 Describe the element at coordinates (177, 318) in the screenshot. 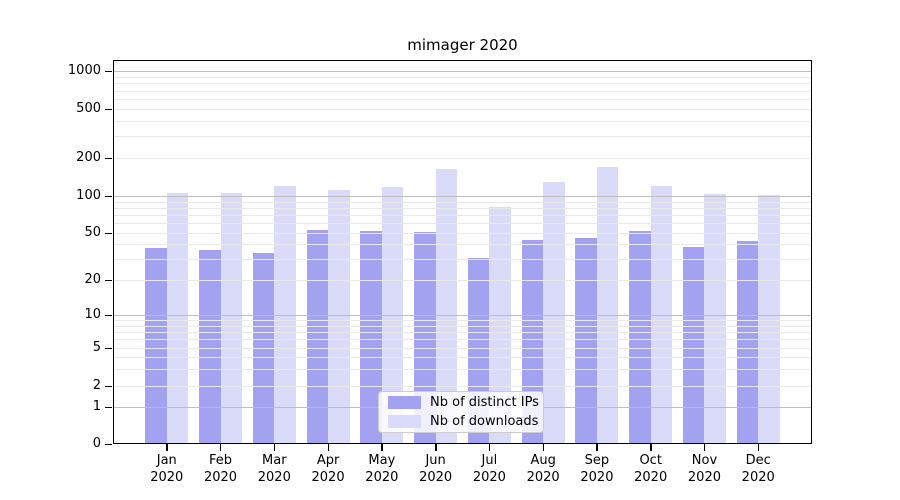

I see `bar-downloads-jan` at that location.